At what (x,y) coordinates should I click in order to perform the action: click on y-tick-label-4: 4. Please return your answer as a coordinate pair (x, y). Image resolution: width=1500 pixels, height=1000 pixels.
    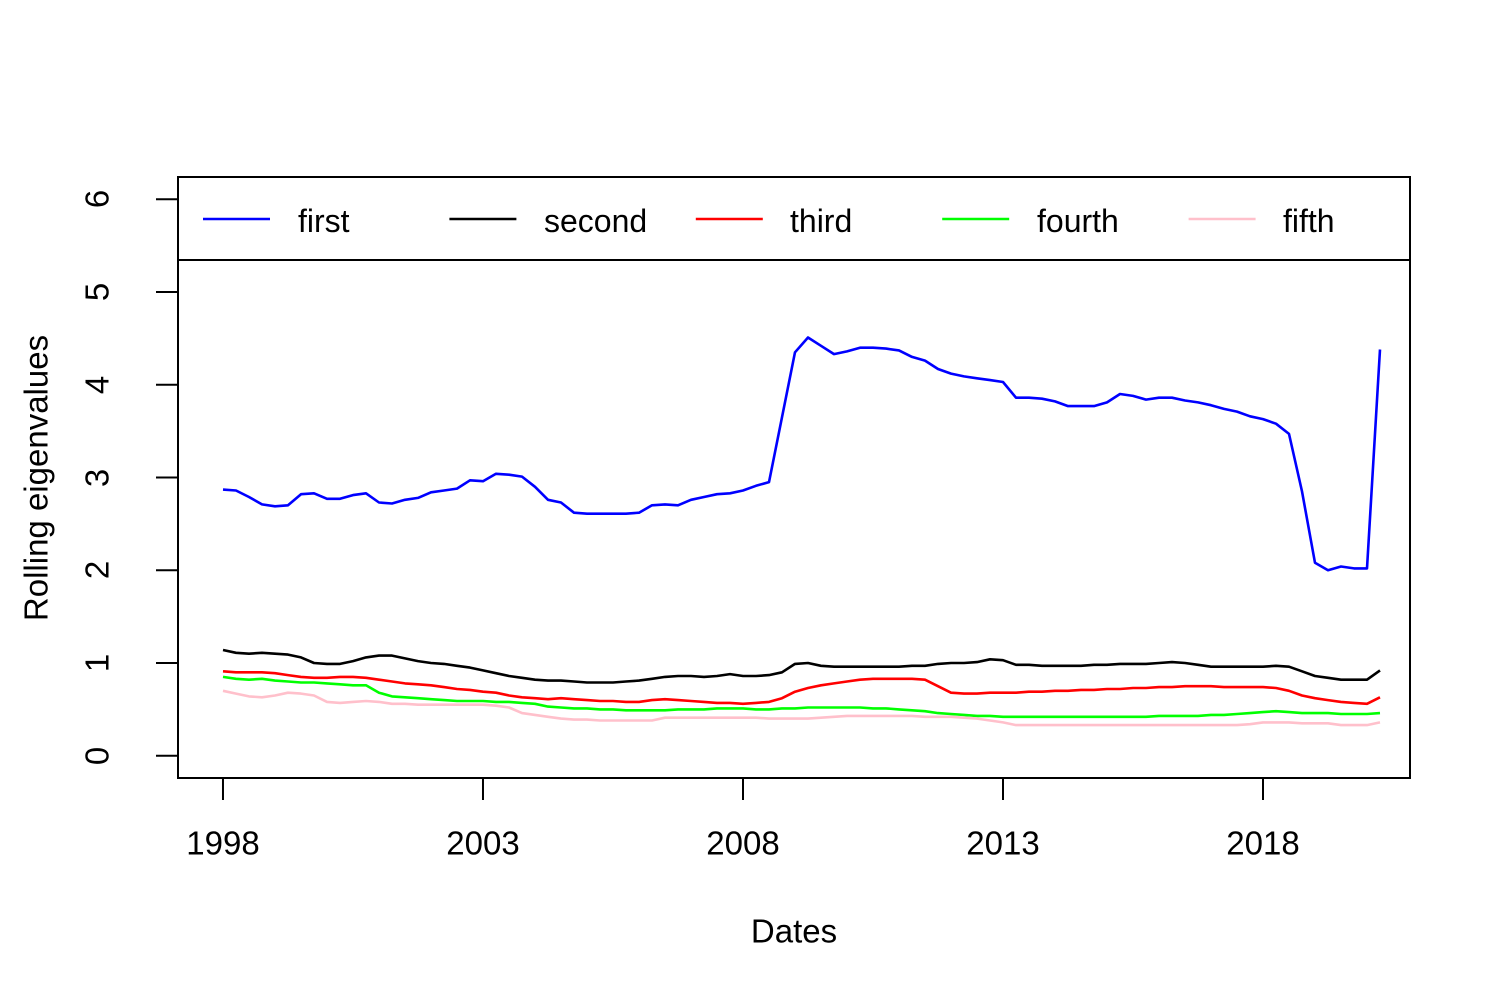
    Looking at the image, I should click on (97, 385).